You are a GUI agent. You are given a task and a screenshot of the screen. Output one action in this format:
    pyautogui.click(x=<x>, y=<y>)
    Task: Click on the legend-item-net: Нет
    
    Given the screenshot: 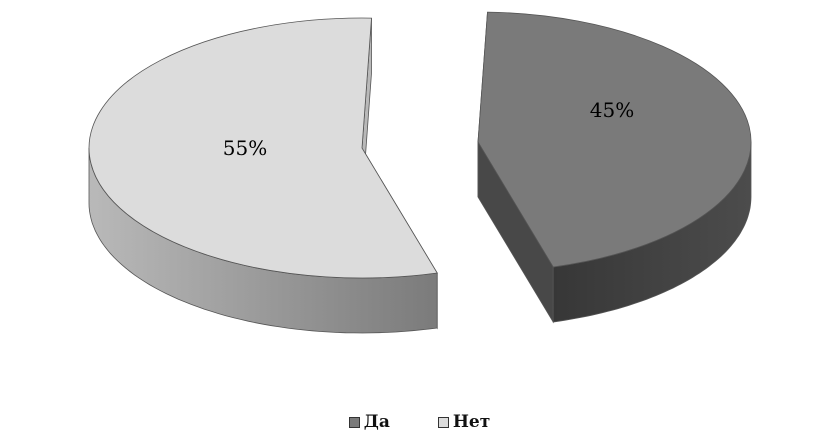 What is the action you would take?
    pyautogui.click(x=464, y=422)
    